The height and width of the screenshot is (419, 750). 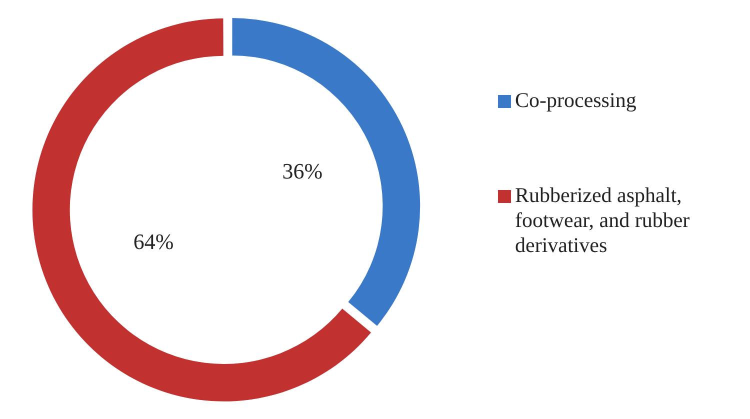 What do you see at coordinates (603, 220) in the screenshot?
I see `legend-label: Rubberized asphalt, footwear, and rubber derivatives` at bounding box center [603, 220].